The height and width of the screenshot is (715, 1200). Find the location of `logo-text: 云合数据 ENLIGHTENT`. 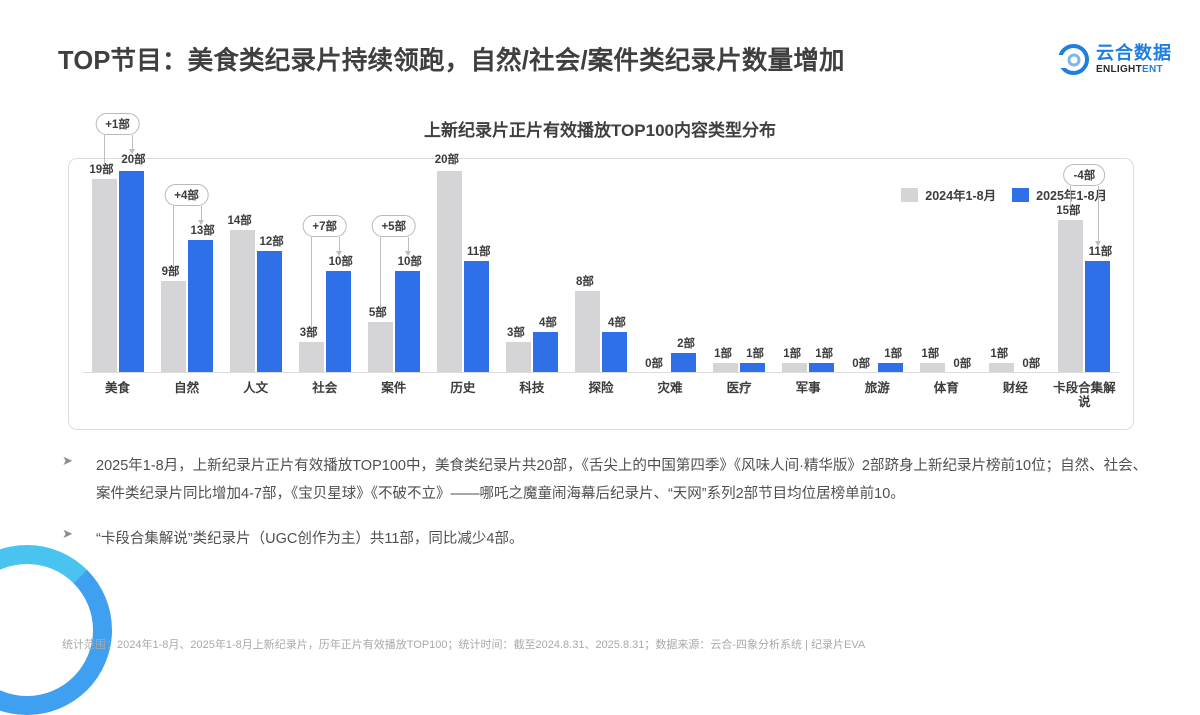

logo-text: 云合数据 ENLIGHTENT is located at coordinates (1134, 59).